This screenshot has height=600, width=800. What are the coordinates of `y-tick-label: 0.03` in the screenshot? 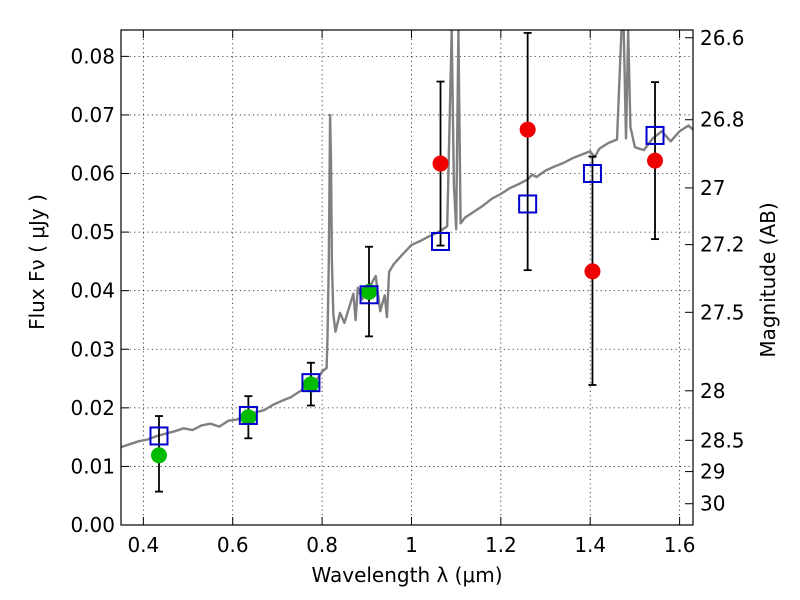 It's located at (92, 349).